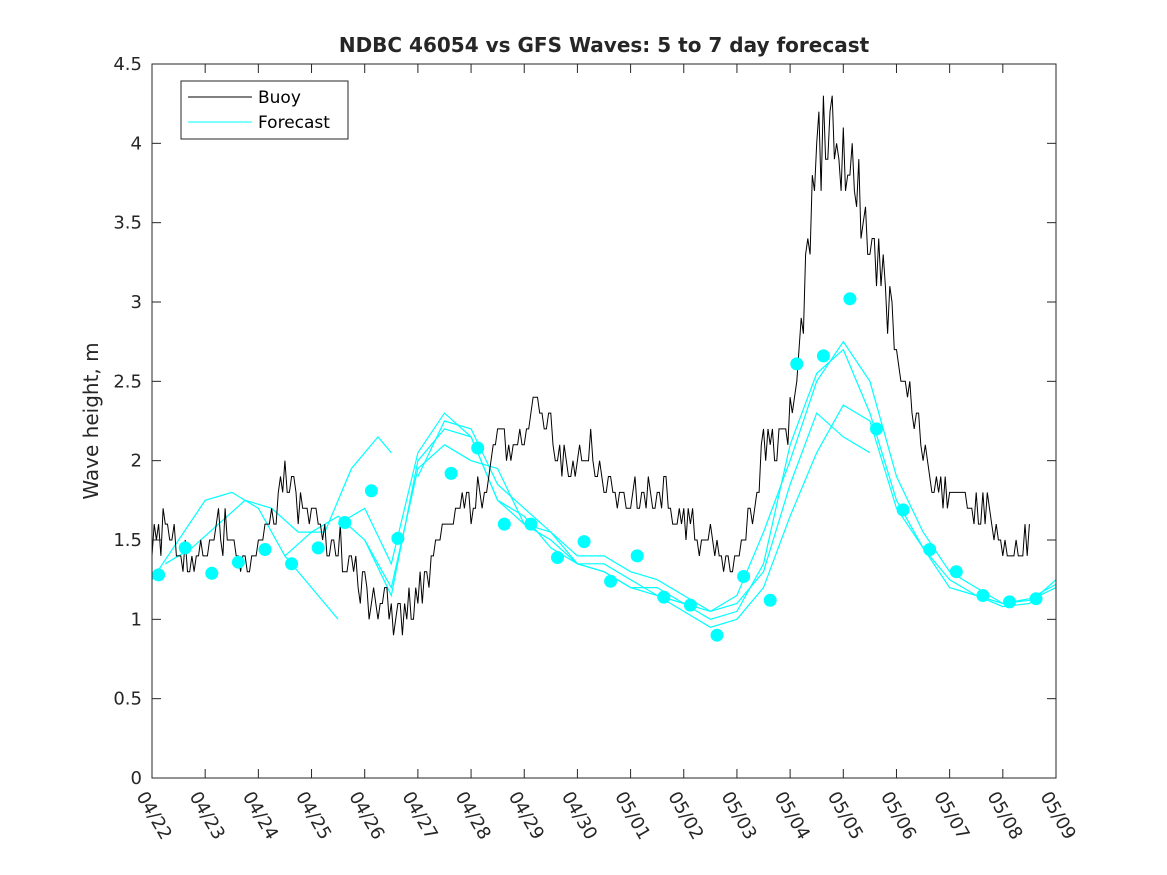 This screenshot has width=1167, height=875. What do you see at coordinates (1004, 815) in the screenshot?
I see `x-tick-label: 05/08` at bounding box center [1004, 815].